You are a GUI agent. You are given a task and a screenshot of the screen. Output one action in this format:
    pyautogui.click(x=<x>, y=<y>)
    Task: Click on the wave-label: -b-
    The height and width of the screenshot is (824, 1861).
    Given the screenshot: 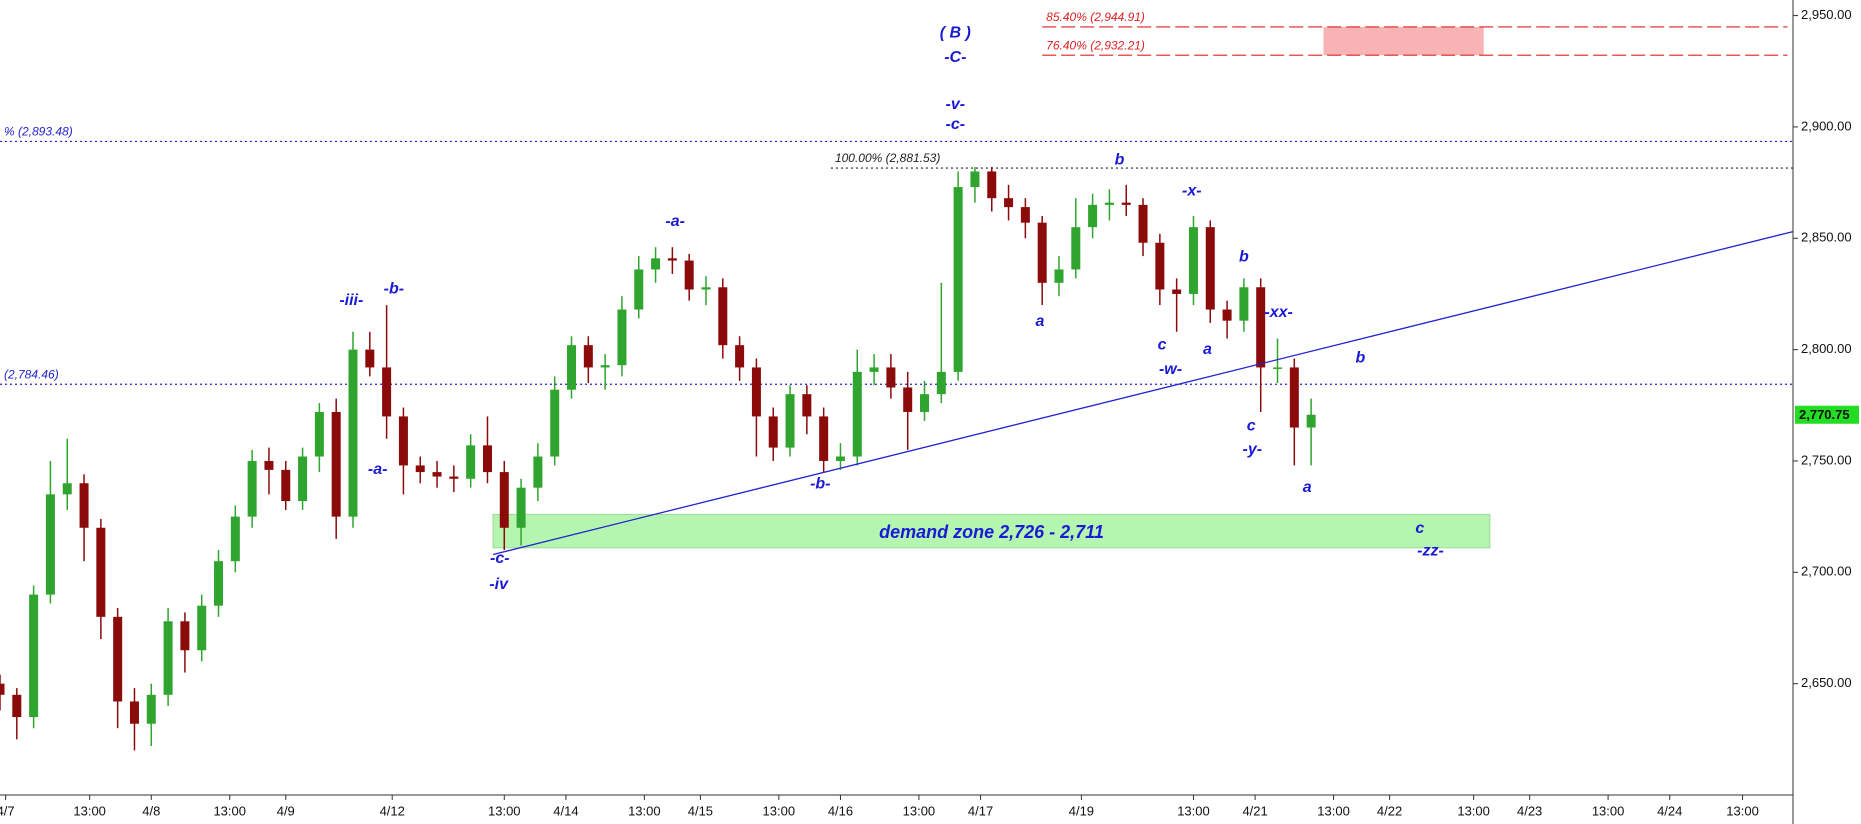 What is the action you would take?
    pyautogui.click(x=394, y=289)
    